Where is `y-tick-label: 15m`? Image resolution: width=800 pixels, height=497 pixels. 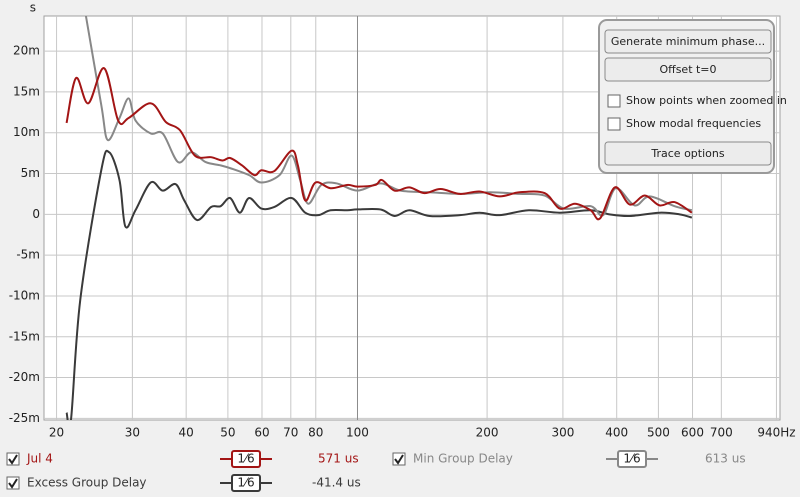 y-tick-label: 15m is located at coordinates (26, 91).